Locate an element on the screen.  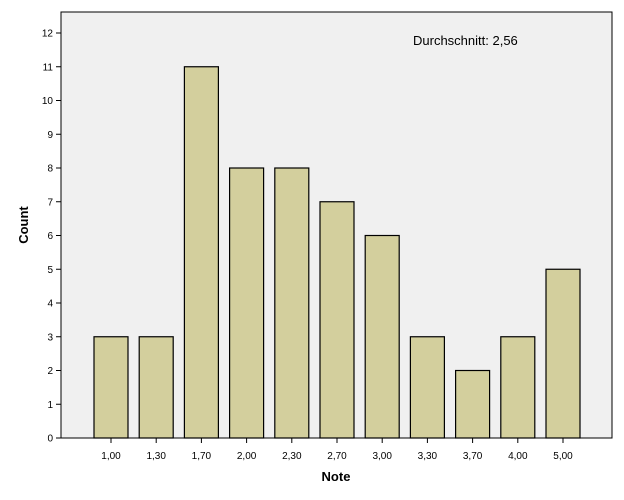
x-axis-title: Note is located at coordinates (336, 476).